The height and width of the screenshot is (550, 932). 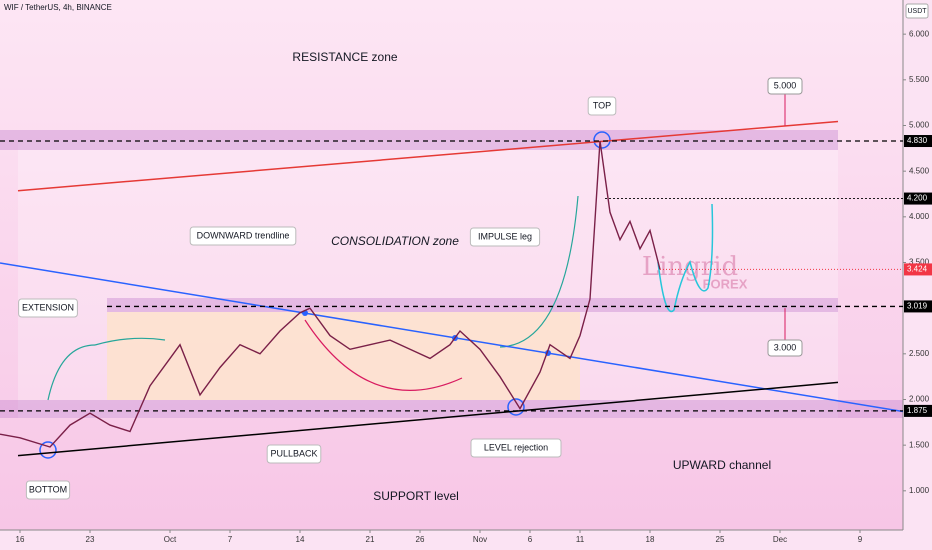 What do you see at coordinates (451, 409) in the screenshot?
I see `support-band` at bounding box center [451, 409].